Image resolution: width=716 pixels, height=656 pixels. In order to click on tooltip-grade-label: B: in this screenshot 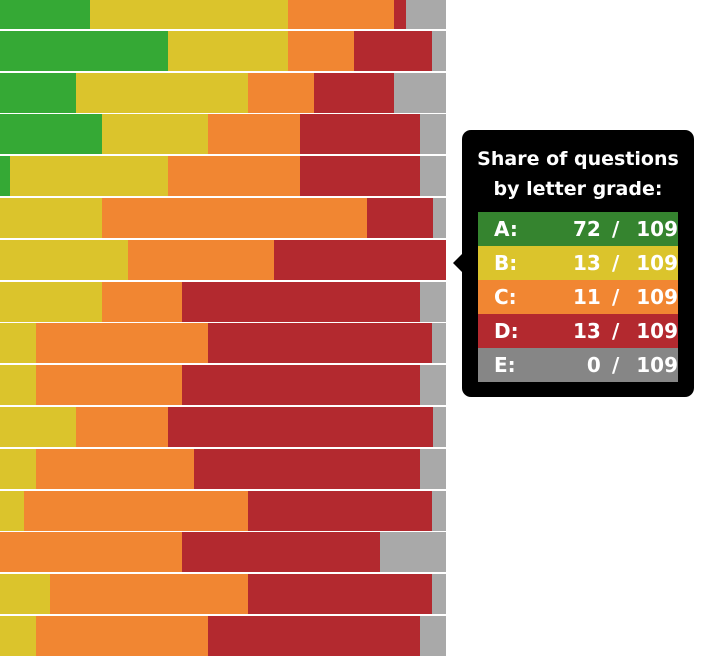, I will do `click(506, 263)`.